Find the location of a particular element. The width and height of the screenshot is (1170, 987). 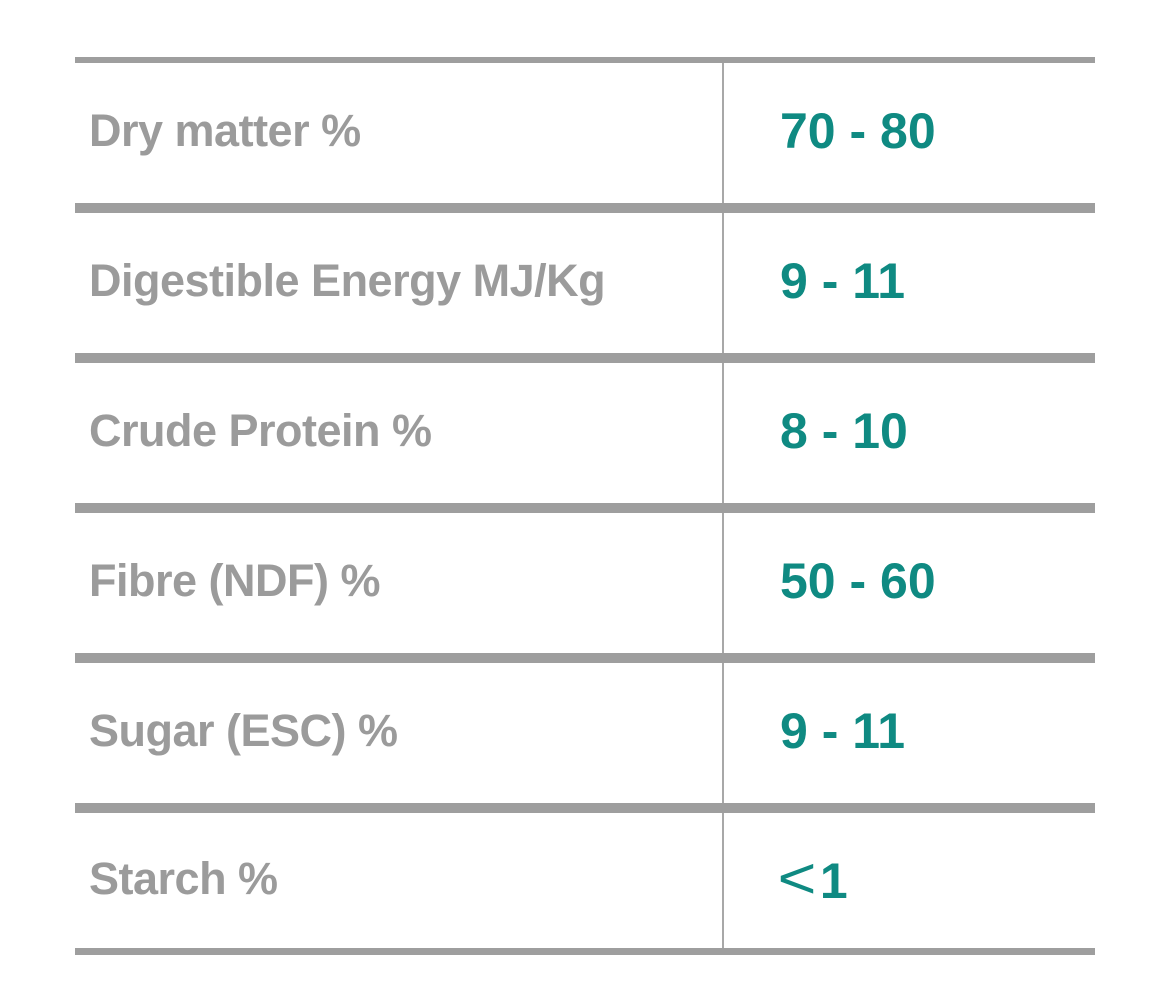

value-cell: 70 - 80 is located at coordinates (909, 133).